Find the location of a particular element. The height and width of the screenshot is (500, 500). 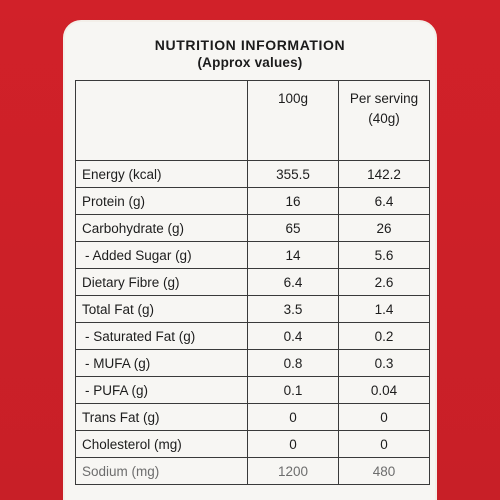

table-row: - PUFA (g) 0.1 0.04 is located at coordinates (252, 390).